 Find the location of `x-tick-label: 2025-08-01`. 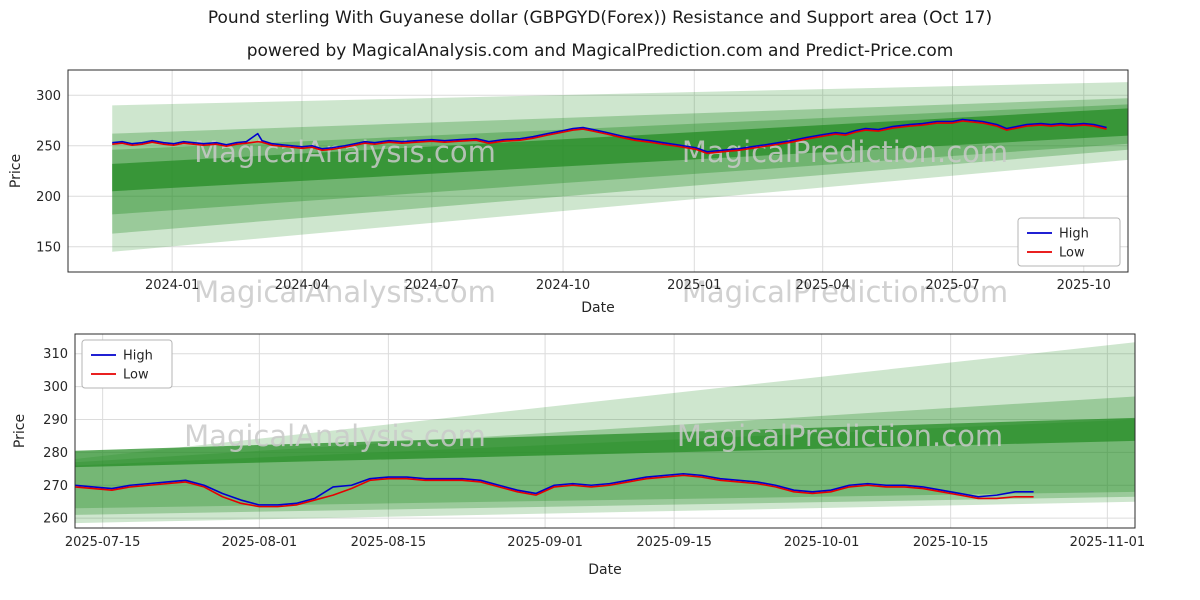

x-tick-label: 2025-08-01 is located at coordinates (260, 542).